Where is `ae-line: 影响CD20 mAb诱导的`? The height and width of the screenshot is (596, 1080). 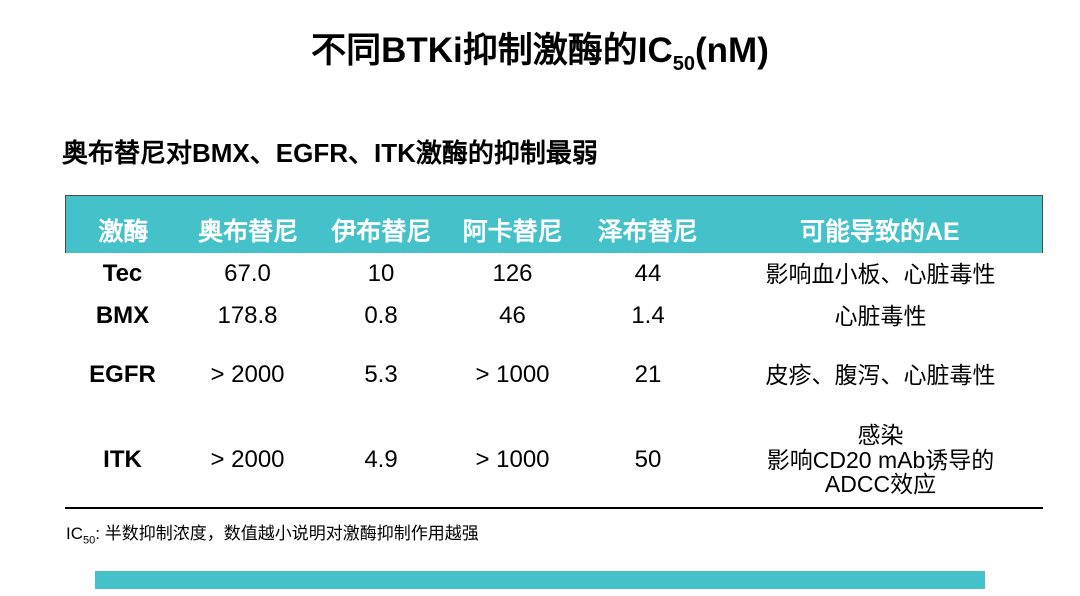
ae-line: 影响CD20 mAb诱导的 is located at coordinates (880, 459).